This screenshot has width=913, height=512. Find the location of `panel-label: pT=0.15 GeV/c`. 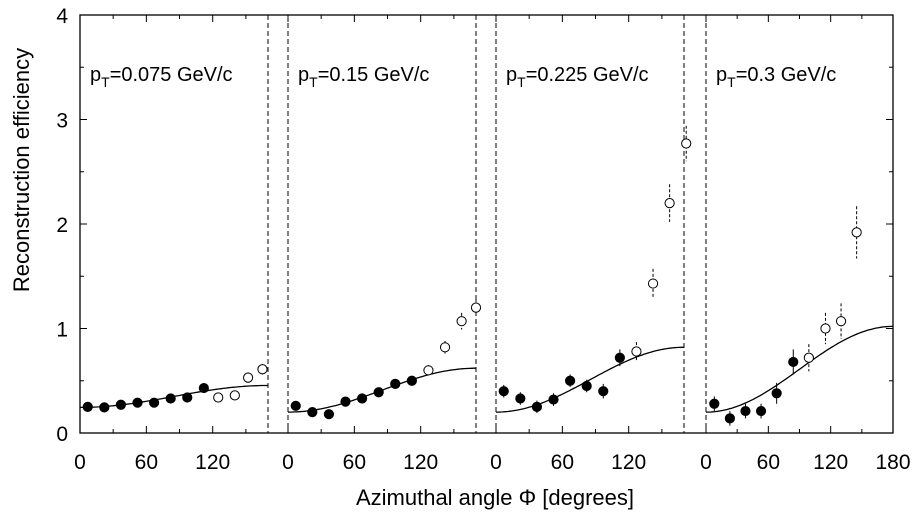

panel-label: pT=0.15 GeV/c is located at coordinates (363, 77).